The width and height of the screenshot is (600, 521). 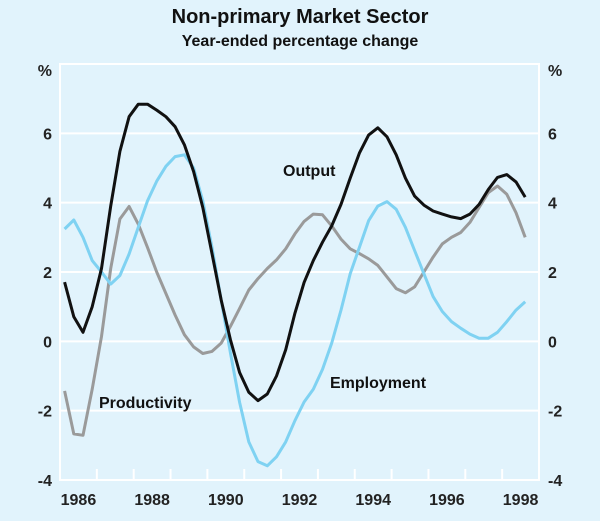 What do you see at coordinates (45, 71) in the screenshot?
I see `y-unit-left: %` at bounding box center [45, 71].